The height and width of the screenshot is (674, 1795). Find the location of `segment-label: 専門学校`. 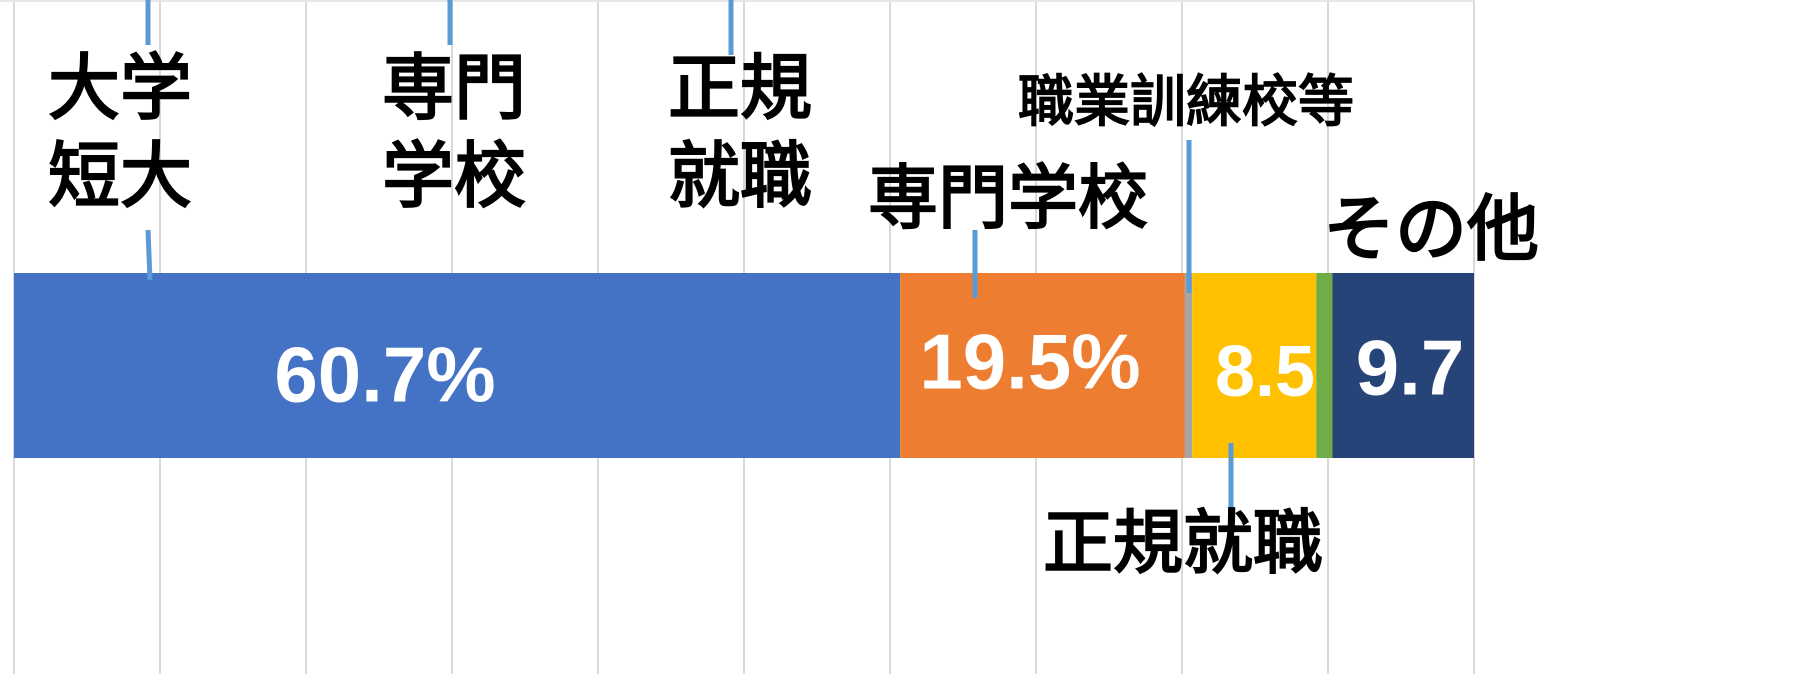

segment-label: 専門学校 is located at coordinates (1008, 198).